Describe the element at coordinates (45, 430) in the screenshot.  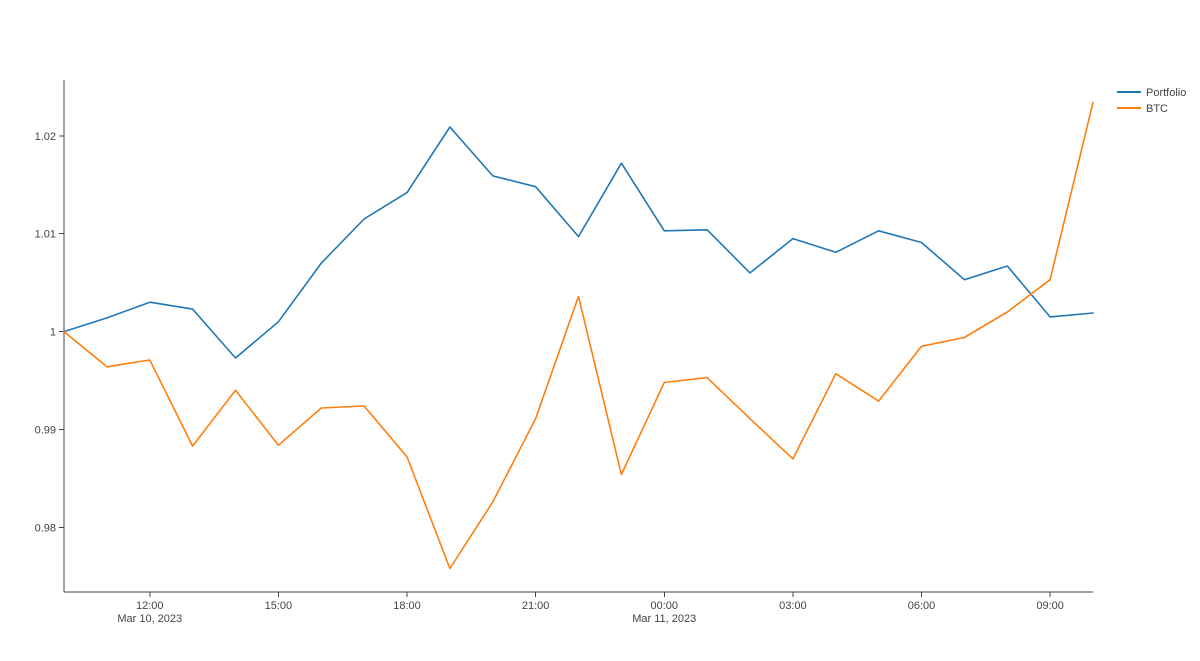
I see `y-tick-label: 0.99` at that location.